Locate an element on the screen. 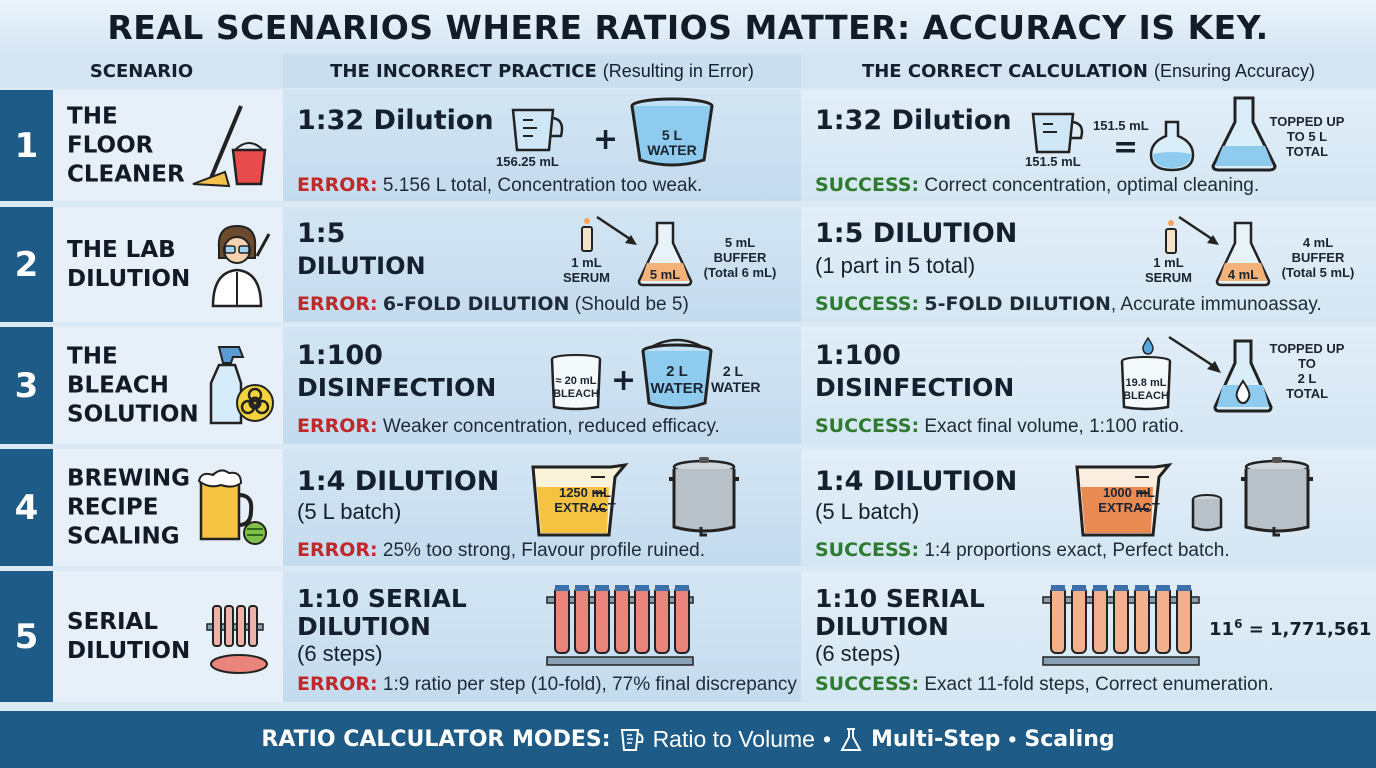  scientist-icon is located at coordinates (241, 265).